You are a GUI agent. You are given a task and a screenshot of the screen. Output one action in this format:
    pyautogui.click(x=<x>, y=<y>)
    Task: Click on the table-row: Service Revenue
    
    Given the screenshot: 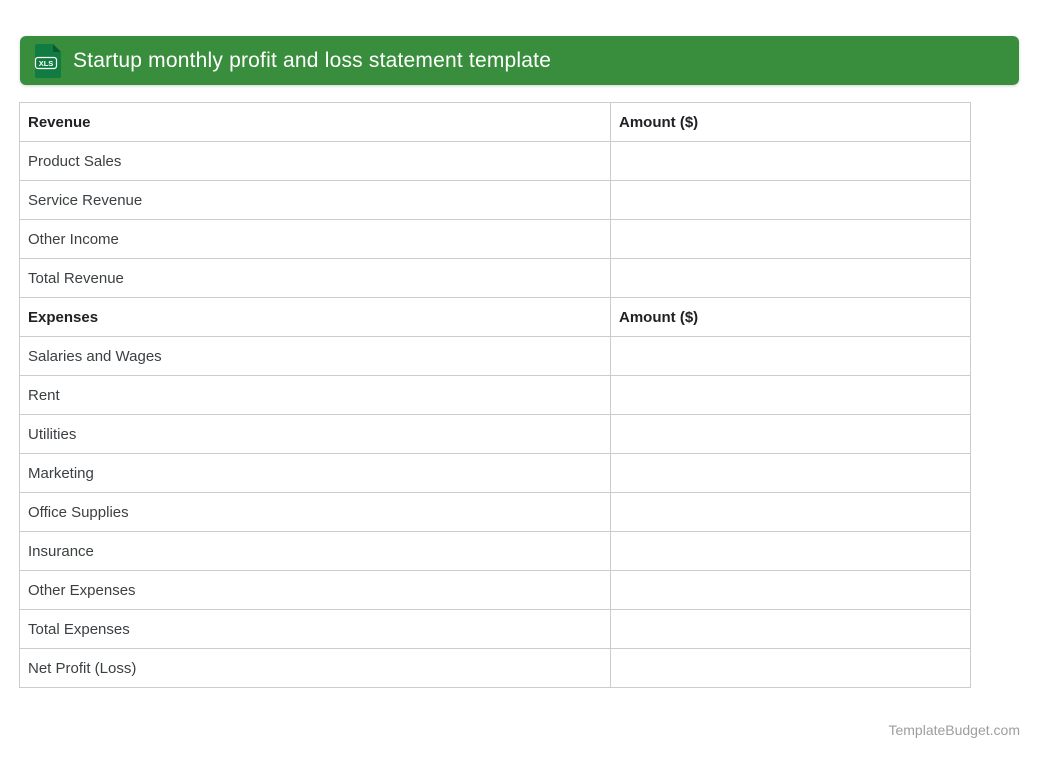 What is the action you would take?
    pyautogui.click(x=495, y=200)
    